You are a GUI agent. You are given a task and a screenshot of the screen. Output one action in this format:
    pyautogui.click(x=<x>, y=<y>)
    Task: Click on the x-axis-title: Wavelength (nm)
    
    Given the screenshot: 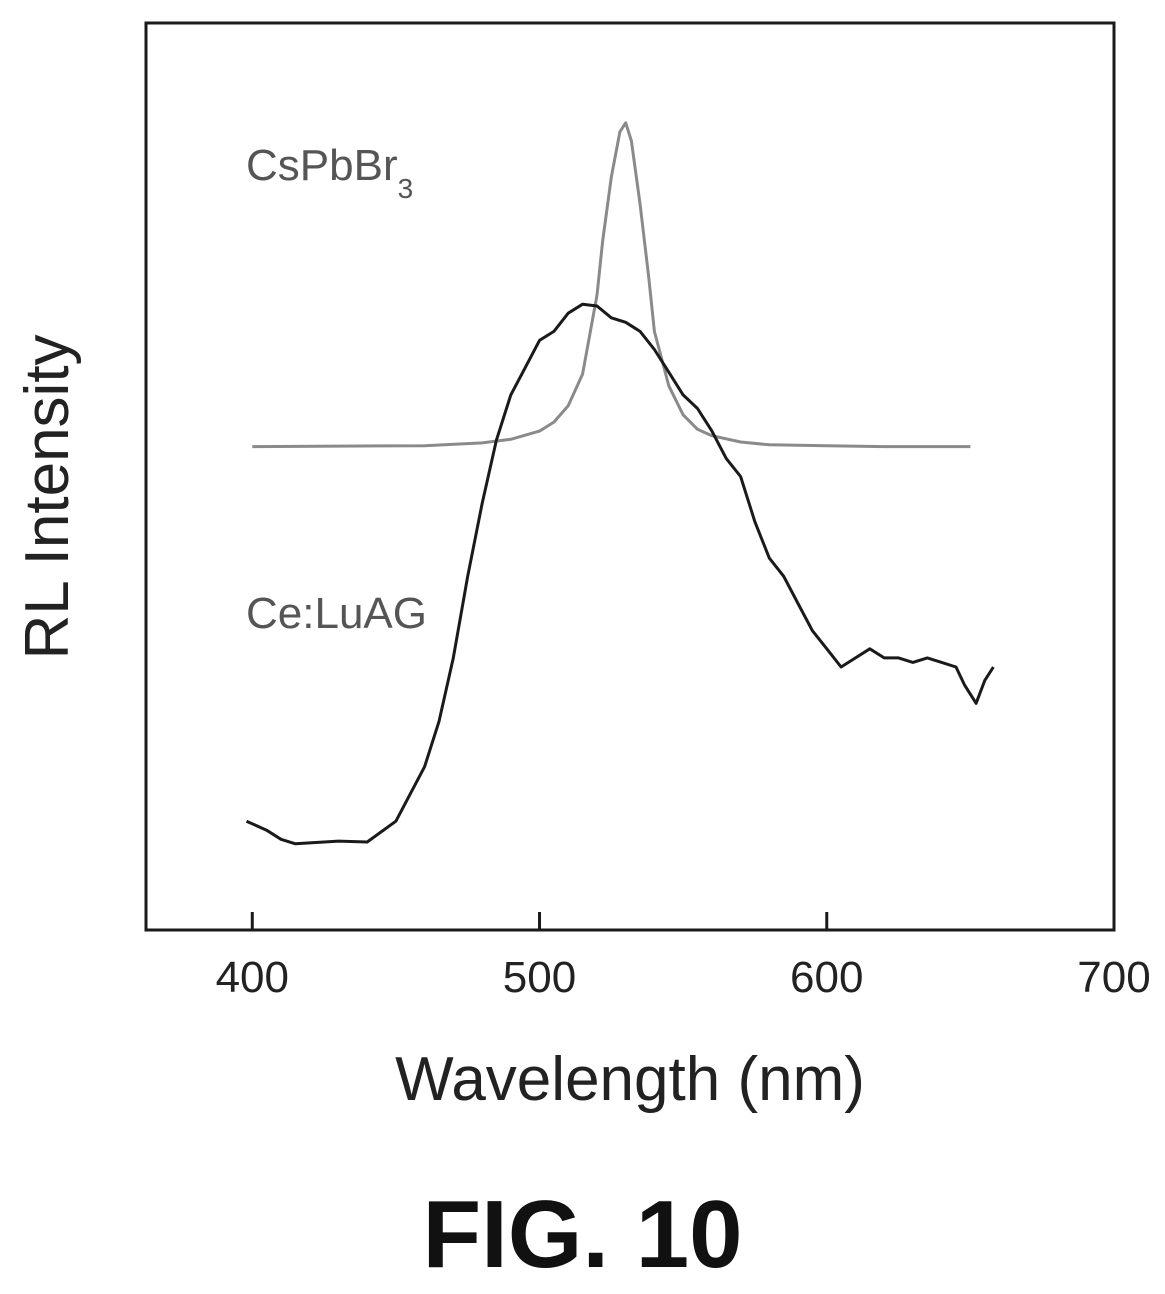 What is the action you would take?
    pyautogui.click(x=630, y=1079)
    